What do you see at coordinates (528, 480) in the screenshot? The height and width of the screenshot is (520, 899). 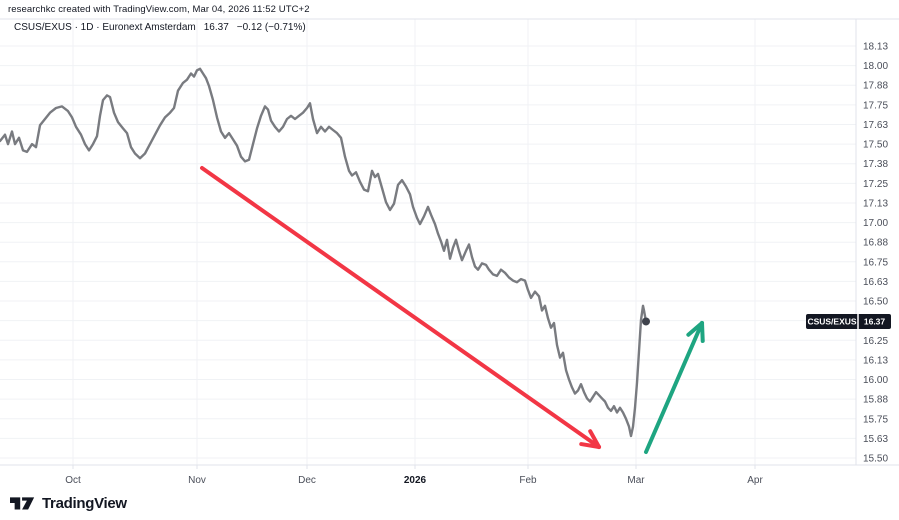 I see `time-tick-label: Feb` at bounding box center [528, 480].